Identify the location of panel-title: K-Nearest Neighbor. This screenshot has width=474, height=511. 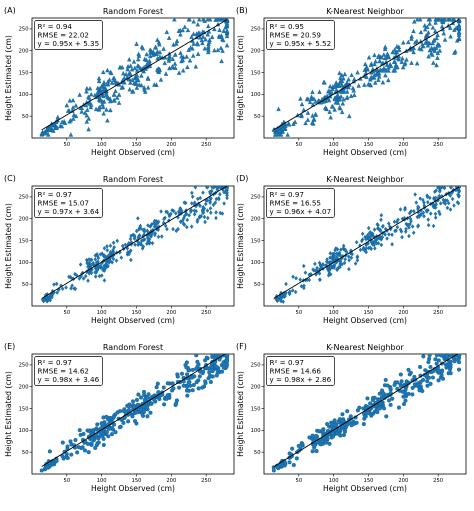
(365, 179).